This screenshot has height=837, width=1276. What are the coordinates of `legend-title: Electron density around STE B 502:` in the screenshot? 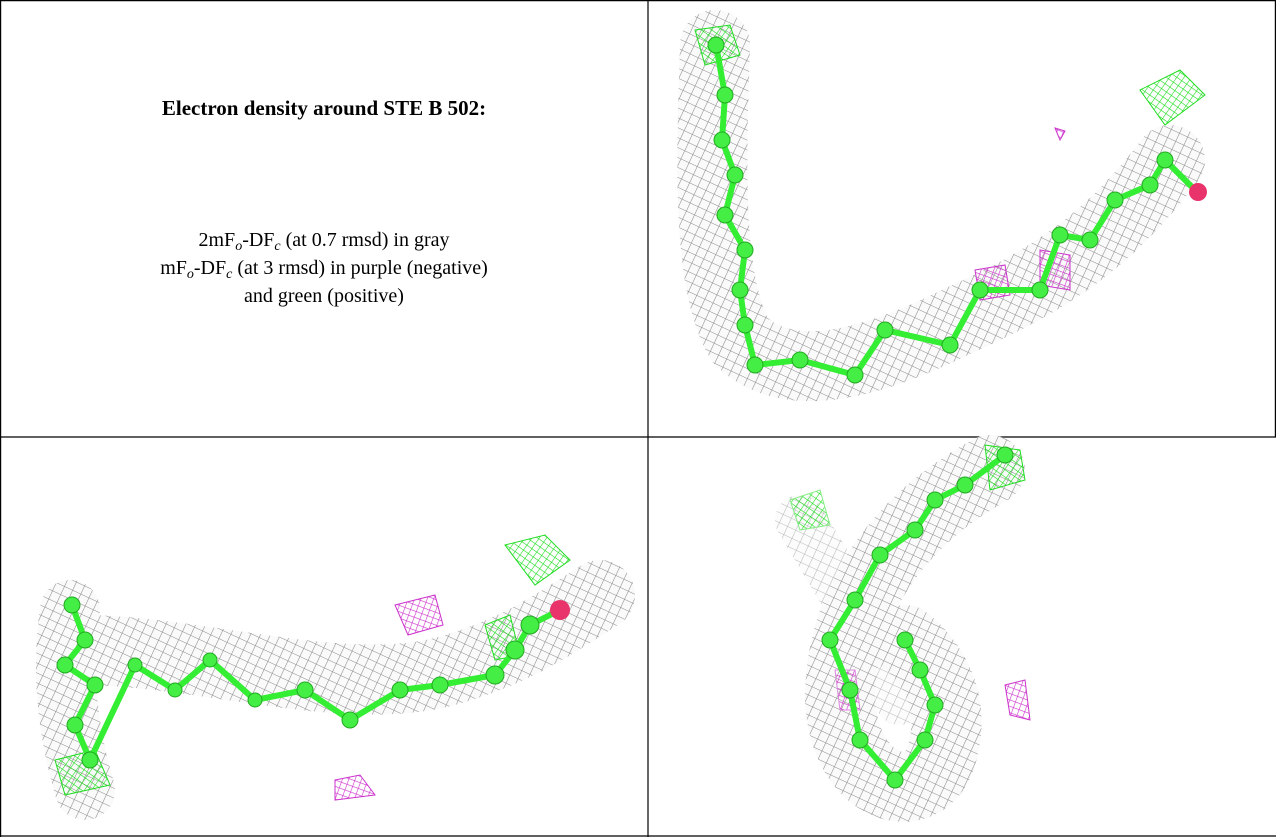 It's located at (324, 108).